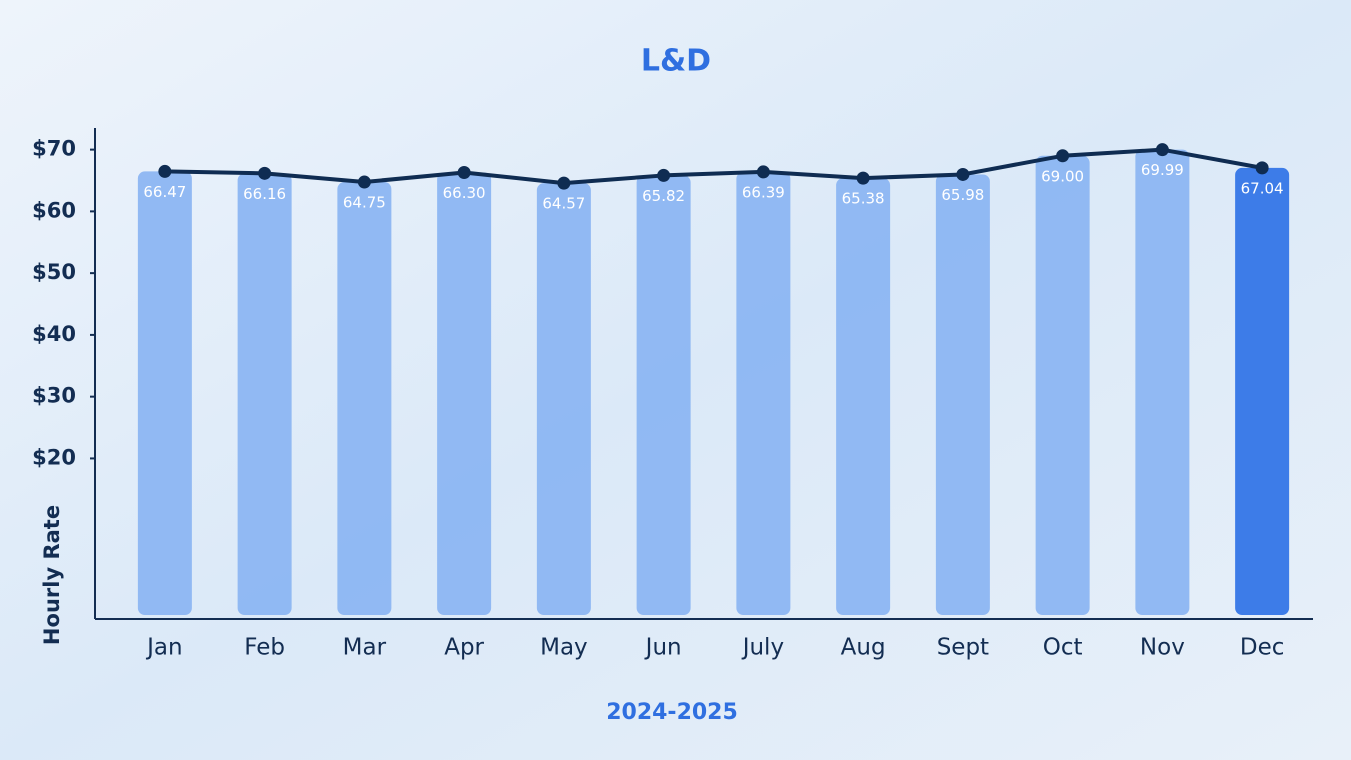  Describe the element at coordinates (962, 195) in the screenshot. I see `value-label: 65.98` at that location.